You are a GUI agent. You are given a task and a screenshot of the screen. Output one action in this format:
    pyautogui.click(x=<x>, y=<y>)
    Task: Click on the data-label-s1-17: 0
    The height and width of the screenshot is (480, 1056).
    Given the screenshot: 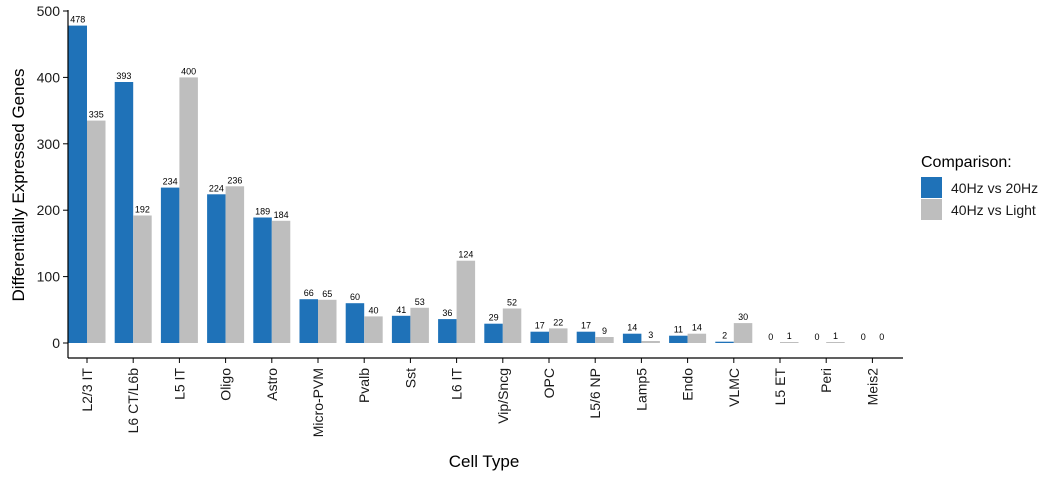 What is the action you would take?
    pyautogui.click(x=863, y=337)
    